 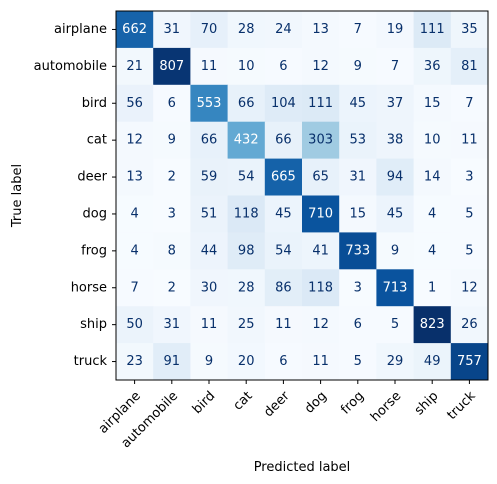 What do you see at coordinates (386, 407) in the screenshot?
I see `x-tick-label: horse` at bounding box center [386, 407].